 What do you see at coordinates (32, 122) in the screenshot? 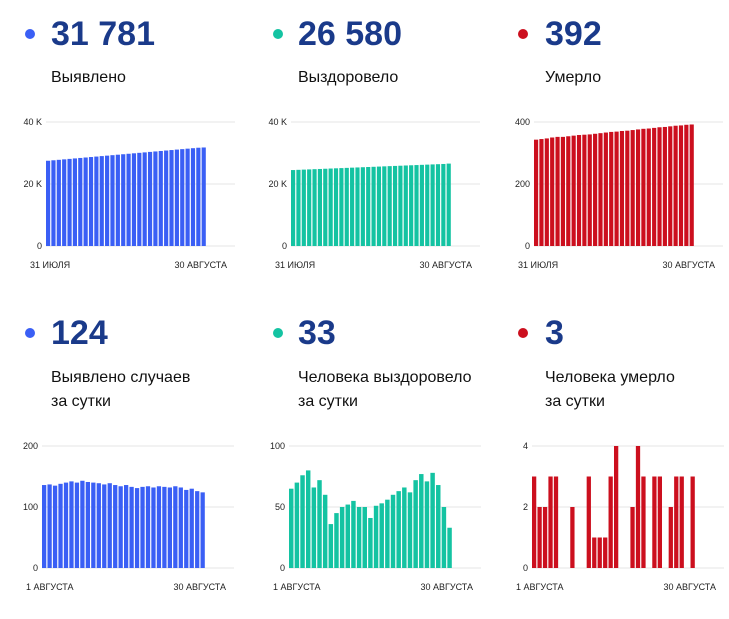
I see `y-tick-label: 40 K` at bounding box center [32, 122].